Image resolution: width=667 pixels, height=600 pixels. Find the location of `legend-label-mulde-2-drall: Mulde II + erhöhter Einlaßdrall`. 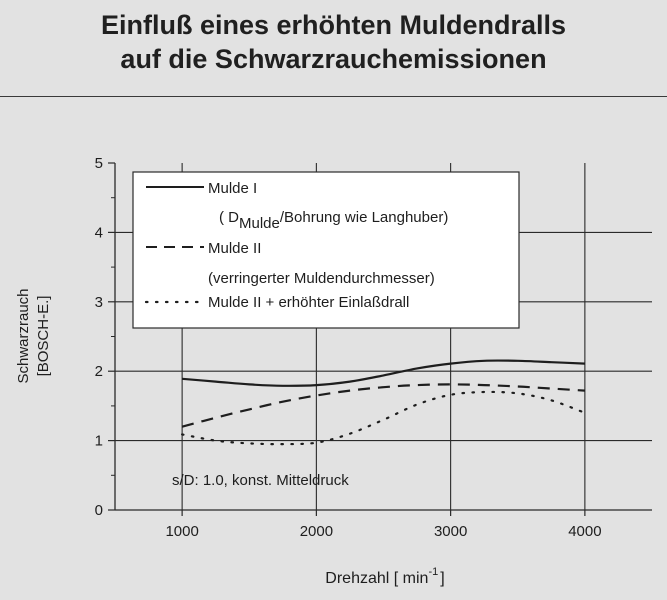

legend-label-mulde-2-drall: Mulde II + erhöhter Einlaßdrall is located at coordinates (308, 302).